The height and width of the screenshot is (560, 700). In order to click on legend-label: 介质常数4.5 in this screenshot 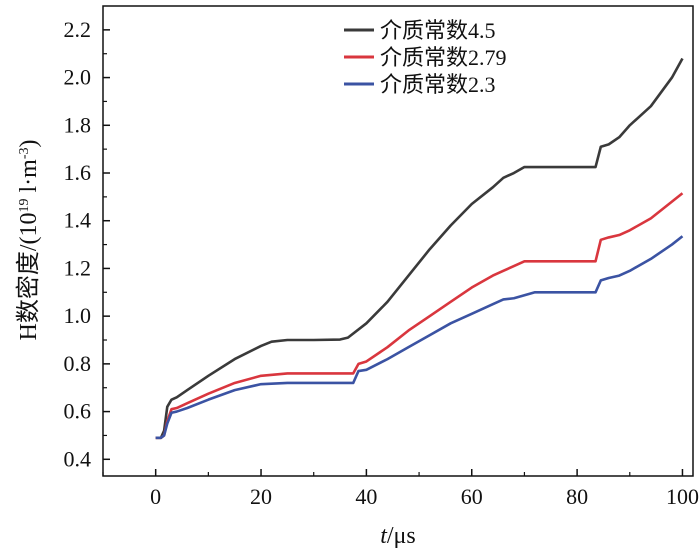, I will do `click(438, 30)`.